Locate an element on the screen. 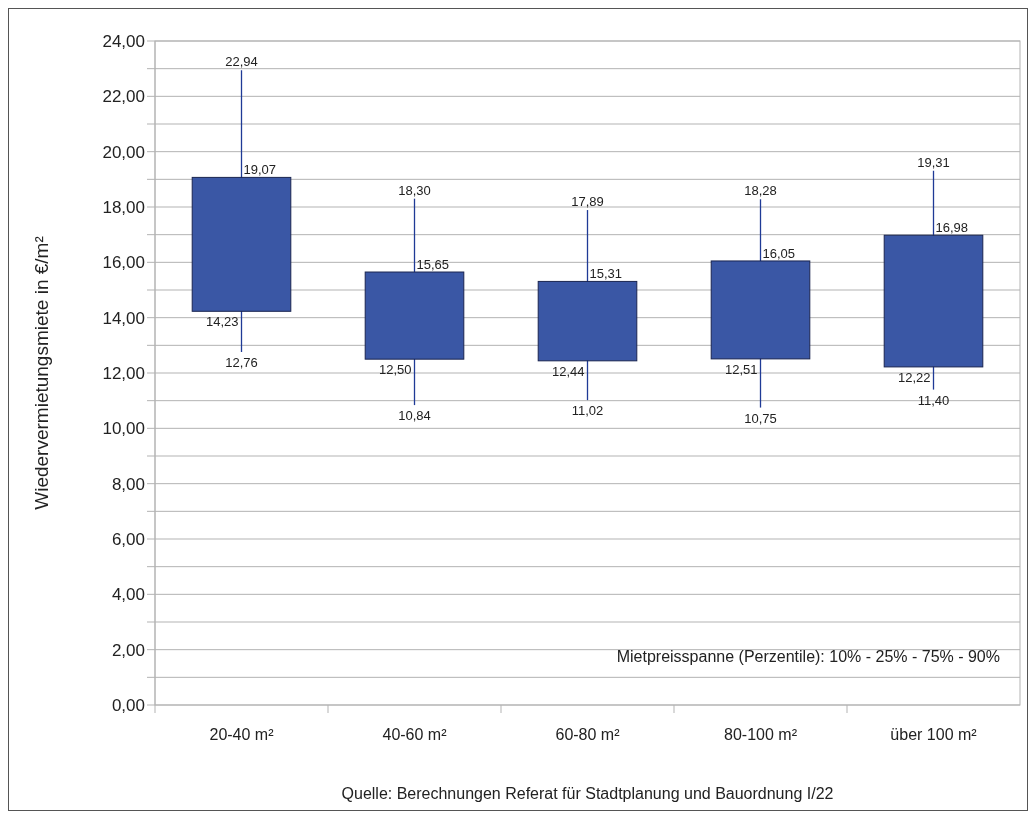 The height and width of the screenshot is (819, 1036). text: 16,98 is located at coordinates (952, 228).